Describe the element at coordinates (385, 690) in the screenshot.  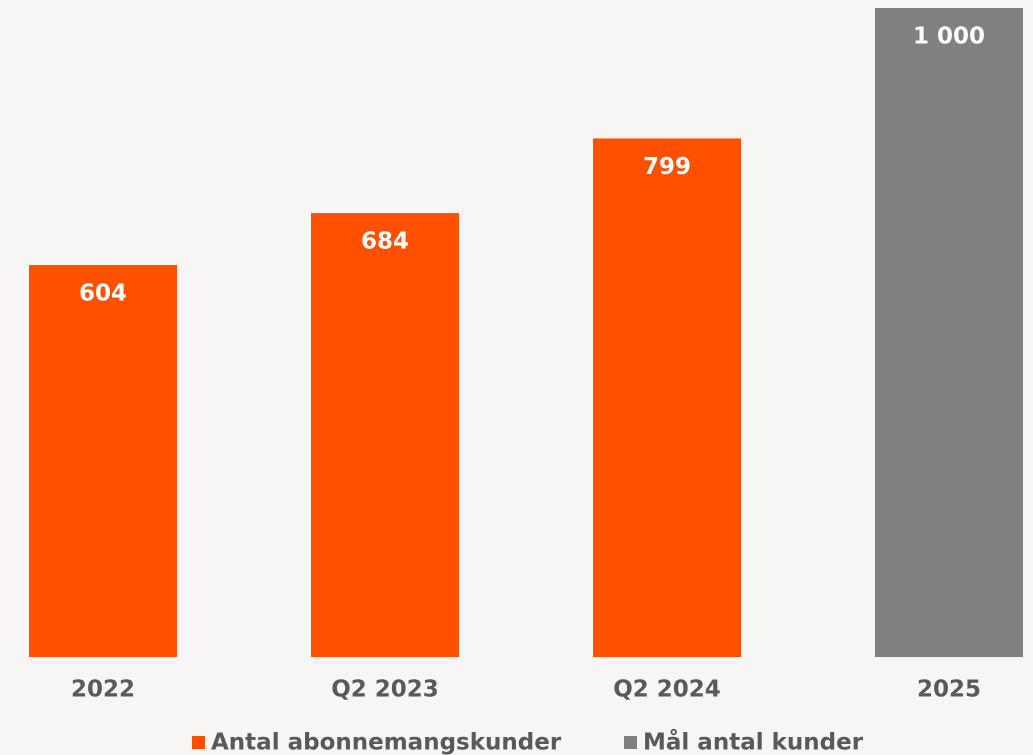
I see `x-tick-label: Q2 2023` at that location.